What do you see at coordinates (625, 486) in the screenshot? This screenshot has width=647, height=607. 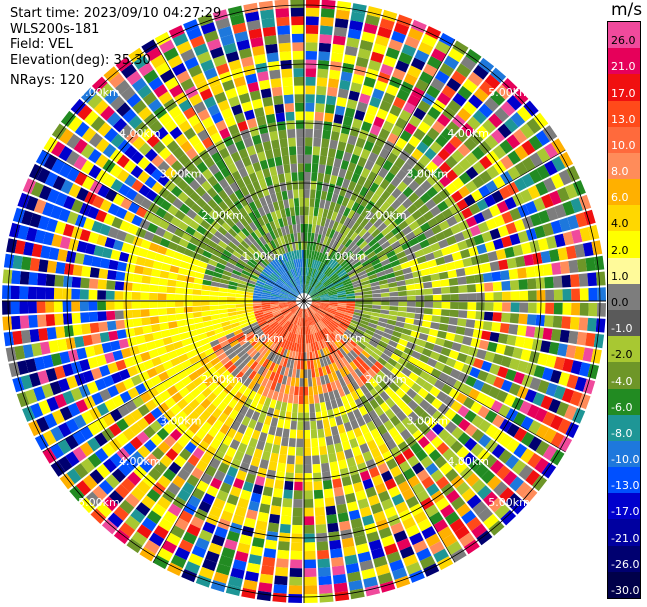 I see `colorbar-label: -13.0` at bounding box center [625, 486].